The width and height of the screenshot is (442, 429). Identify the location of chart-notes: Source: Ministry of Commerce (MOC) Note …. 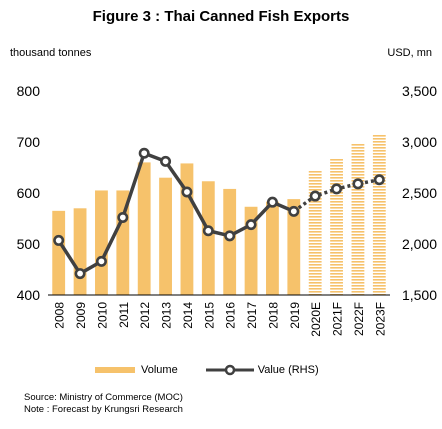
(103, 404).